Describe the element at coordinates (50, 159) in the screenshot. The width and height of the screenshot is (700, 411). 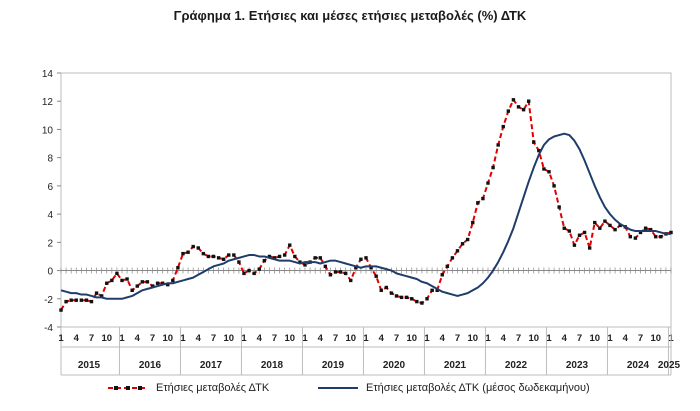
I see `y-tick-label: 8` at that location.